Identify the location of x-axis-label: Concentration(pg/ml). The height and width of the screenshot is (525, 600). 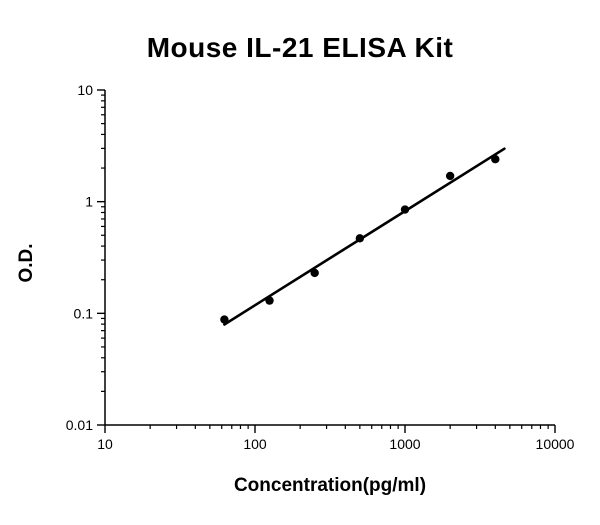
(330, 485).